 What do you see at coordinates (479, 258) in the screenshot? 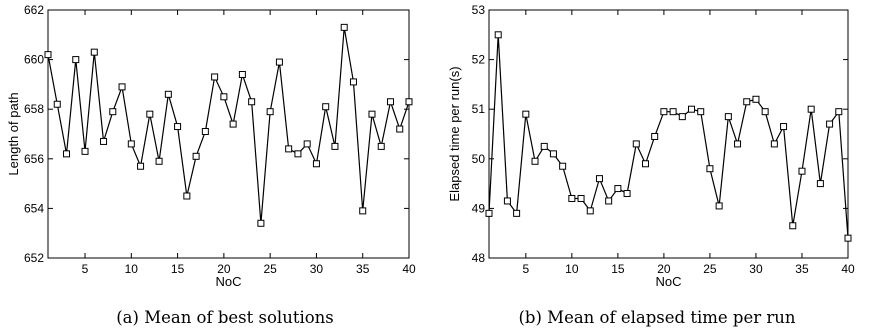
I see `y-tick-label: 48` at bounding box center [479, 258].